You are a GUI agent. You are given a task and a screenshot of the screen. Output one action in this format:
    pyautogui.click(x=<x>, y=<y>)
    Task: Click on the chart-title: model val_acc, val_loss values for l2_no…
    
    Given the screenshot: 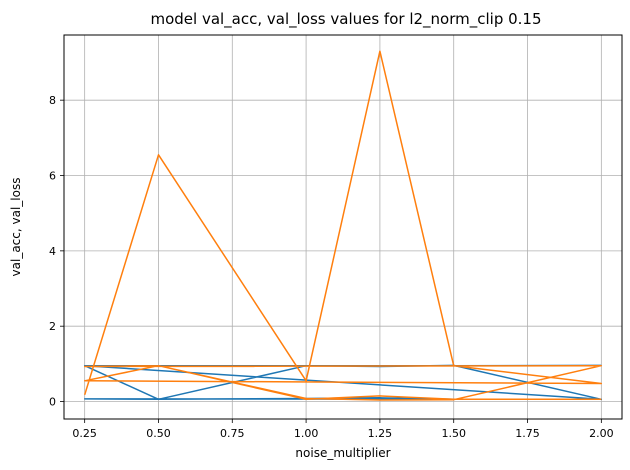 What is the action you would take?
    pyautogui.click(x=345, y=19)
    